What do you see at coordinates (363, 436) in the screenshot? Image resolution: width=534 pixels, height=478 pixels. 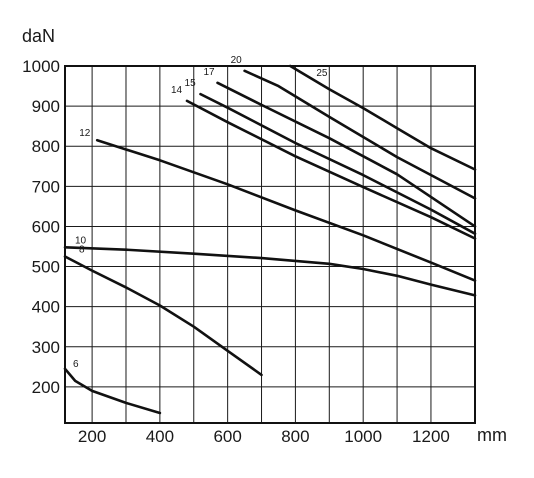 I see `x-tick-label: 1000` at bounding box center [363, 436].